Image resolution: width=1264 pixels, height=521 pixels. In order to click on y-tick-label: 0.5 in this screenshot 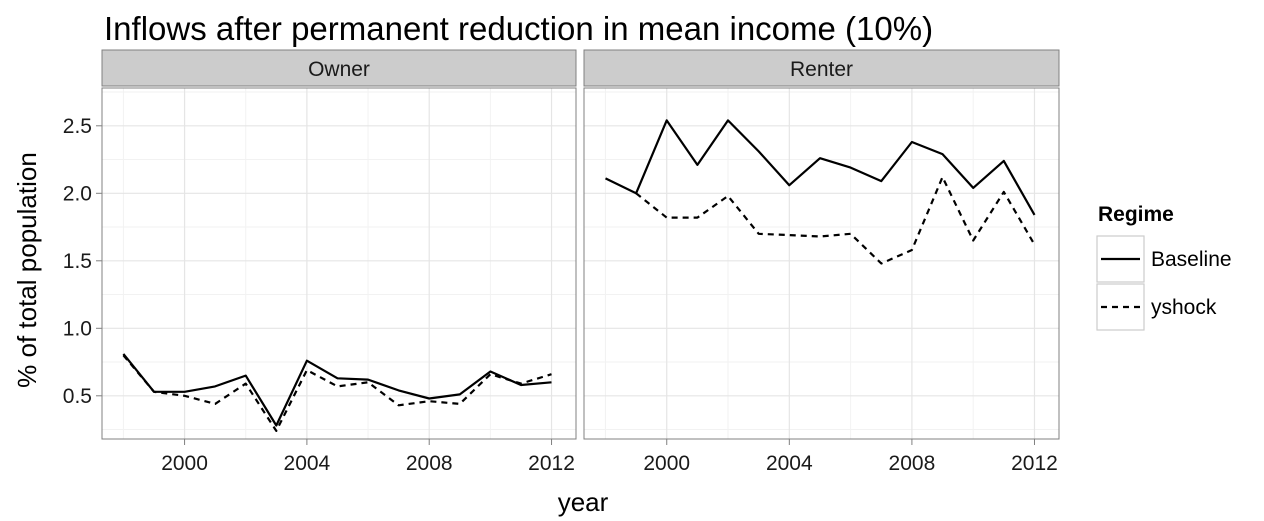, I will do `click(77, 396)`.